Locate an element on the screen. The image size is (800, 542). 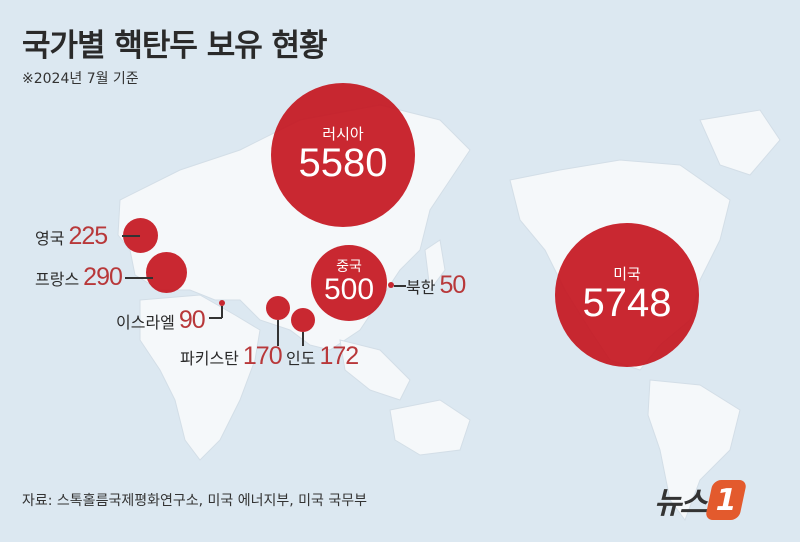
label-france: 프랑스 290 is located at coordinates (79, 277).